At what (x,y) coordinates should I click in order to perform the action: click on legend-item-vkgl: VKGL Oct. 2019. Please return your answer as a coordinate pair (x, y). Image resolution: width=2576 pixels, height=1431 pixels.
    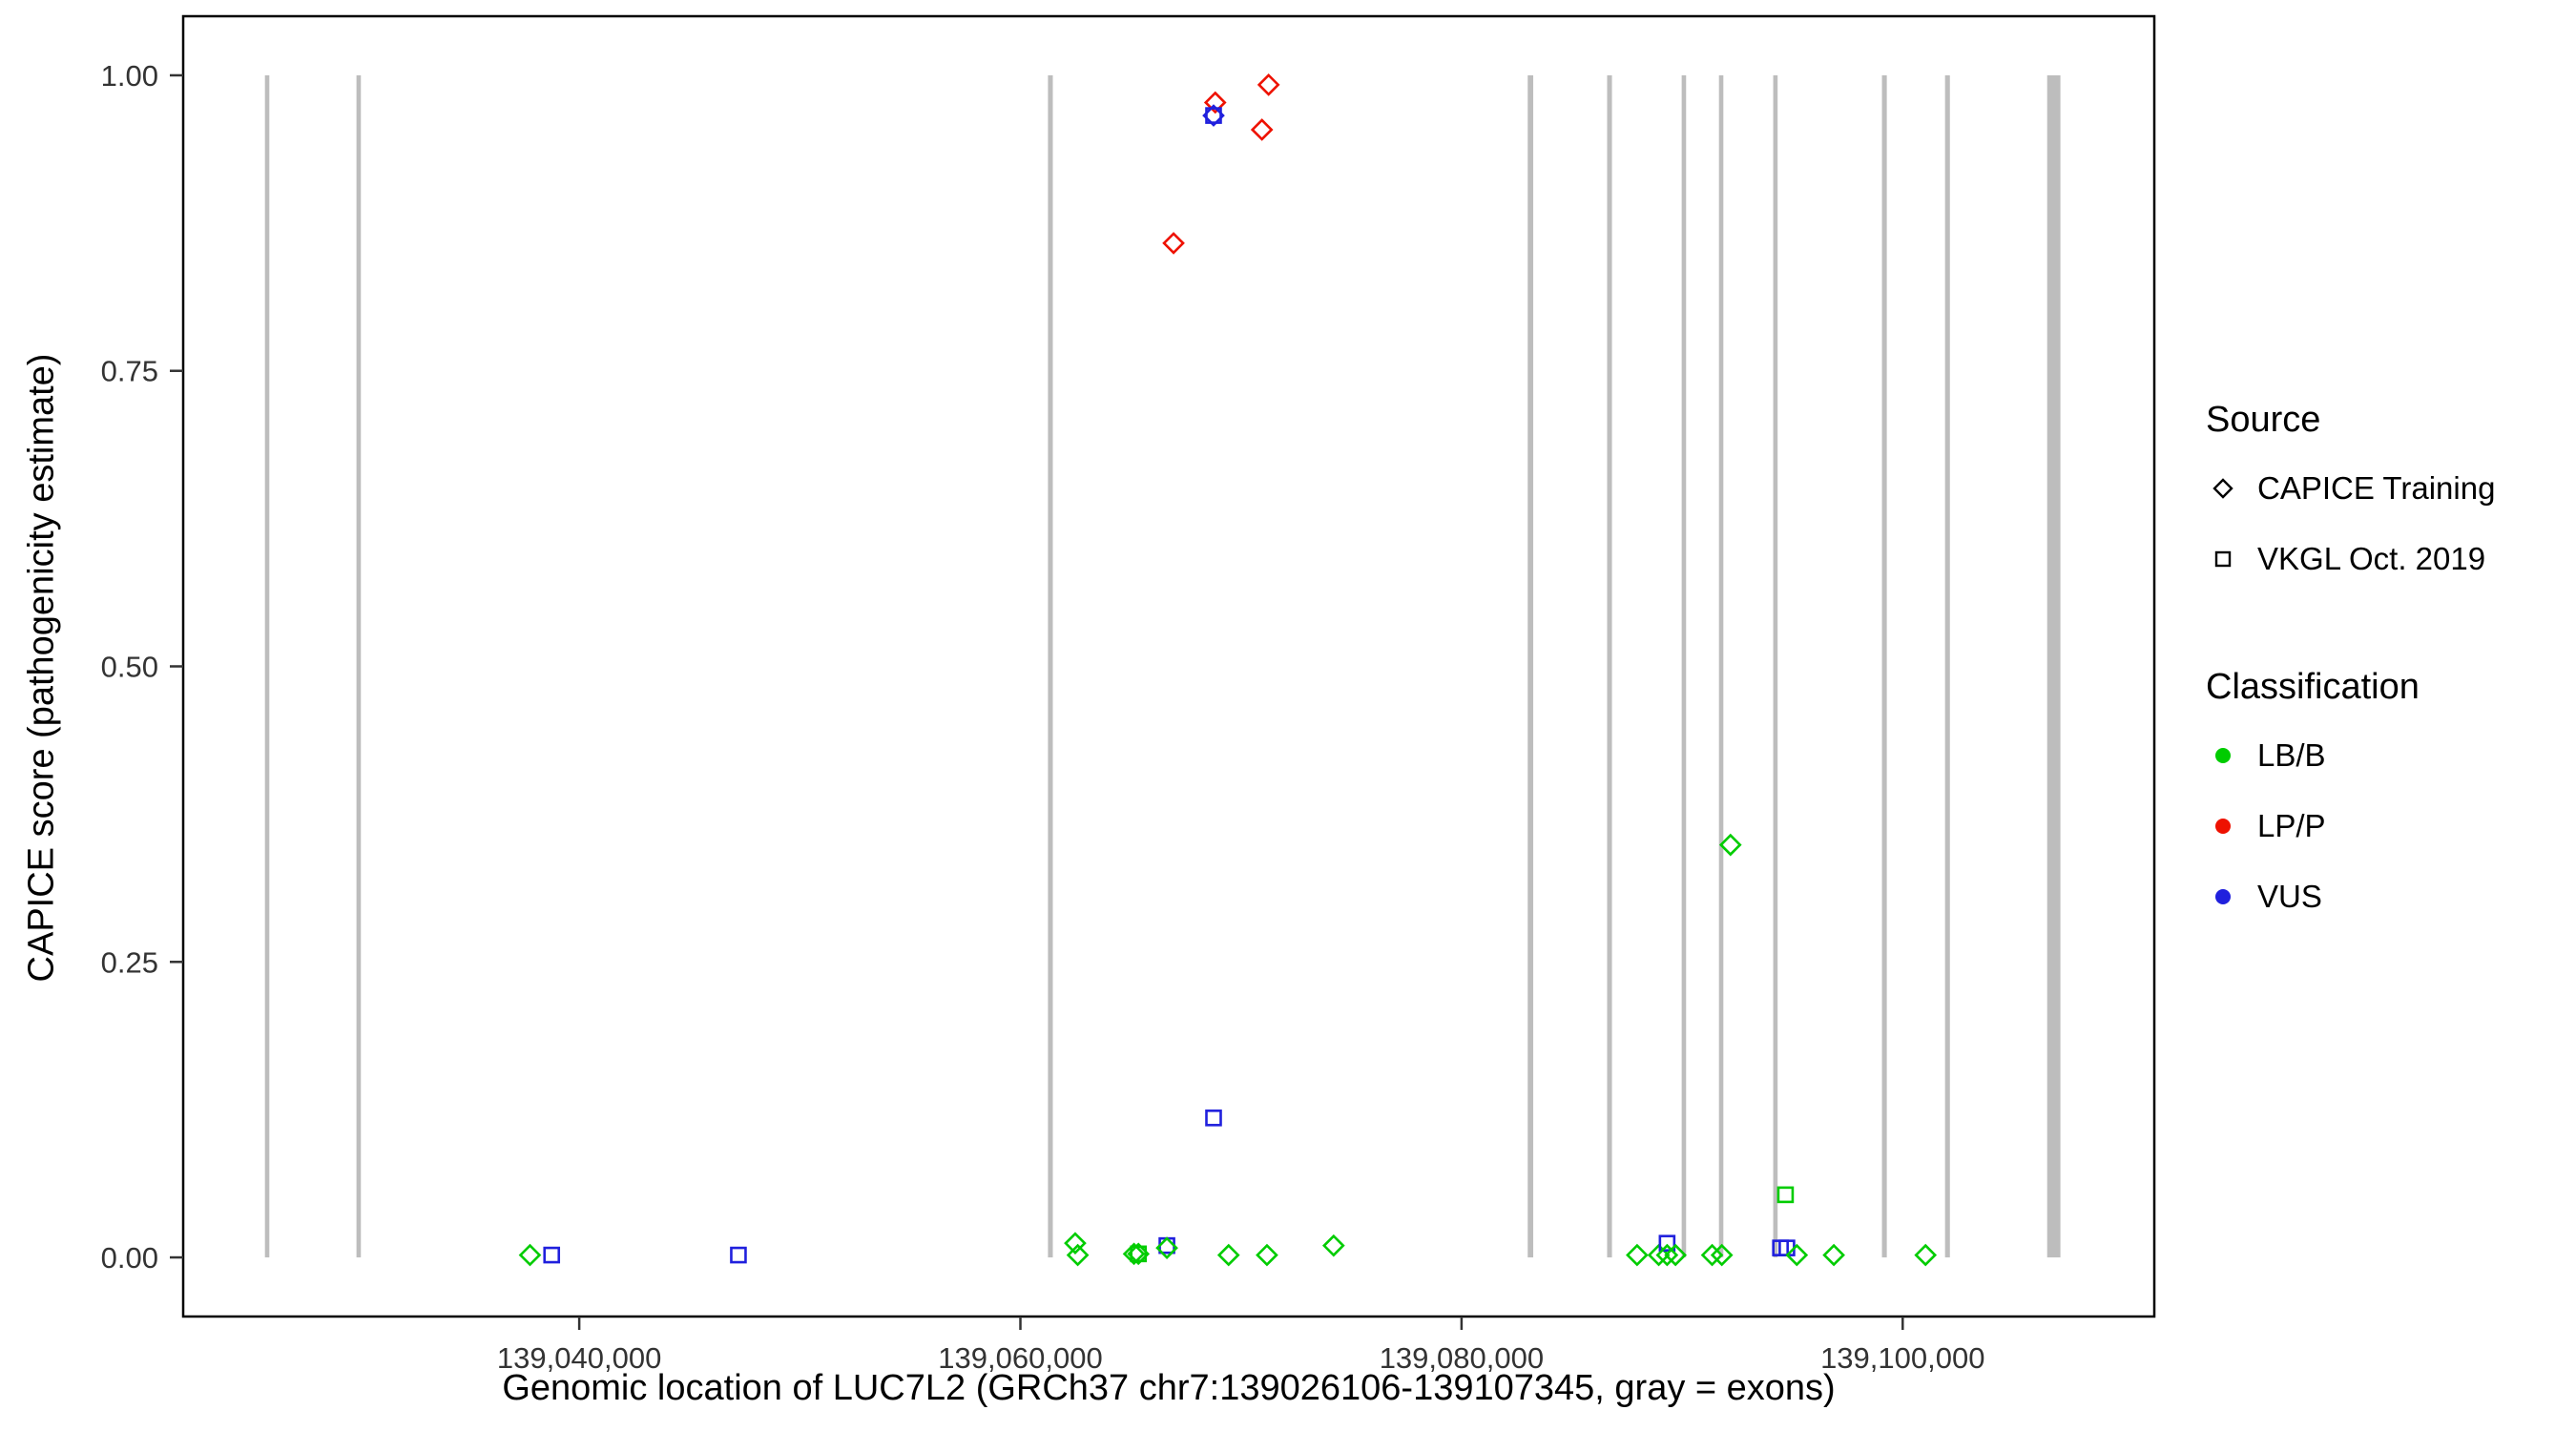
    Looking at the image, I should click on (2387, 559).